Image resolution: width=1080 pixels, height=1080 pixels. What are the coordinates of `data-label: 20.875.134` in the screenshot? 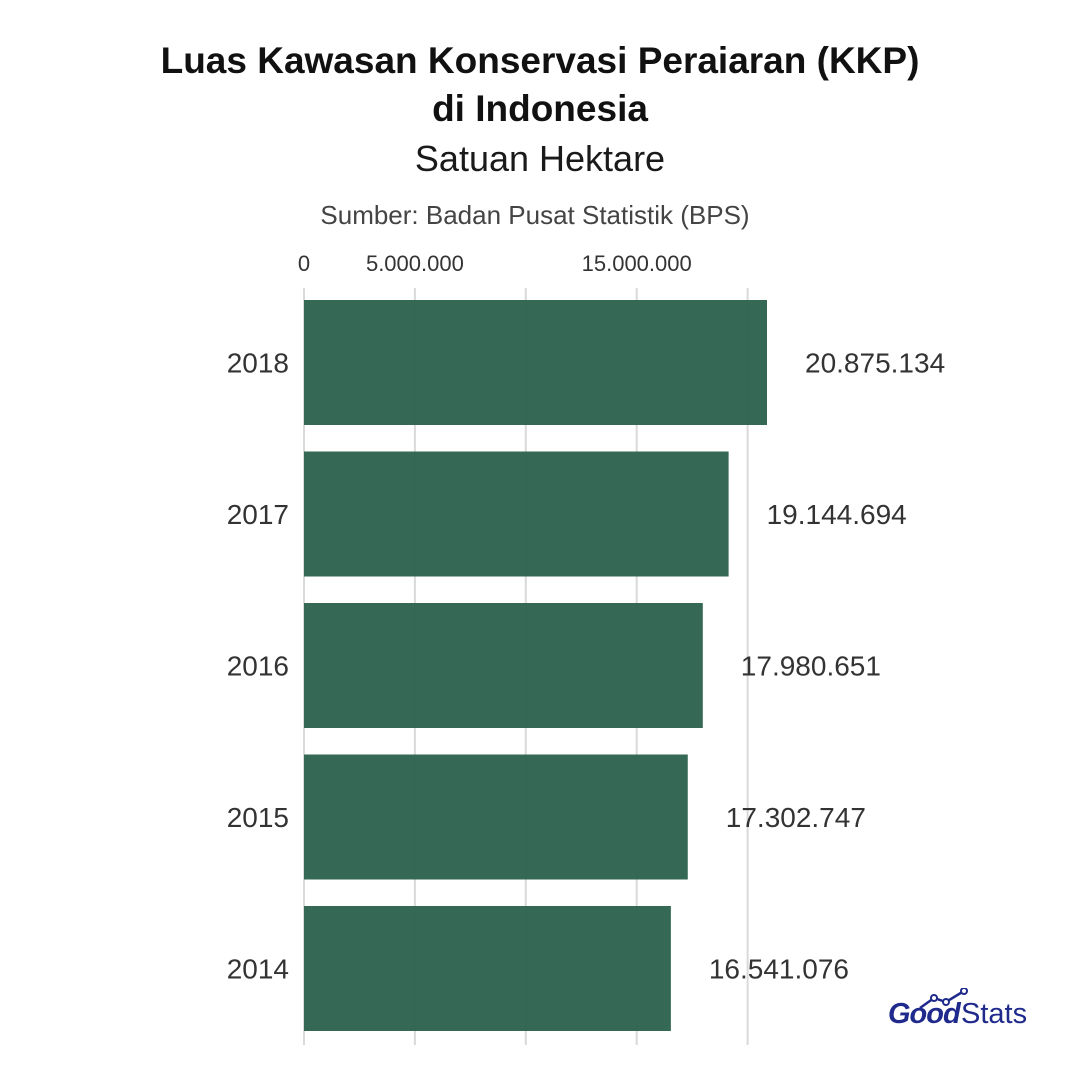 It's located at (875, 363).